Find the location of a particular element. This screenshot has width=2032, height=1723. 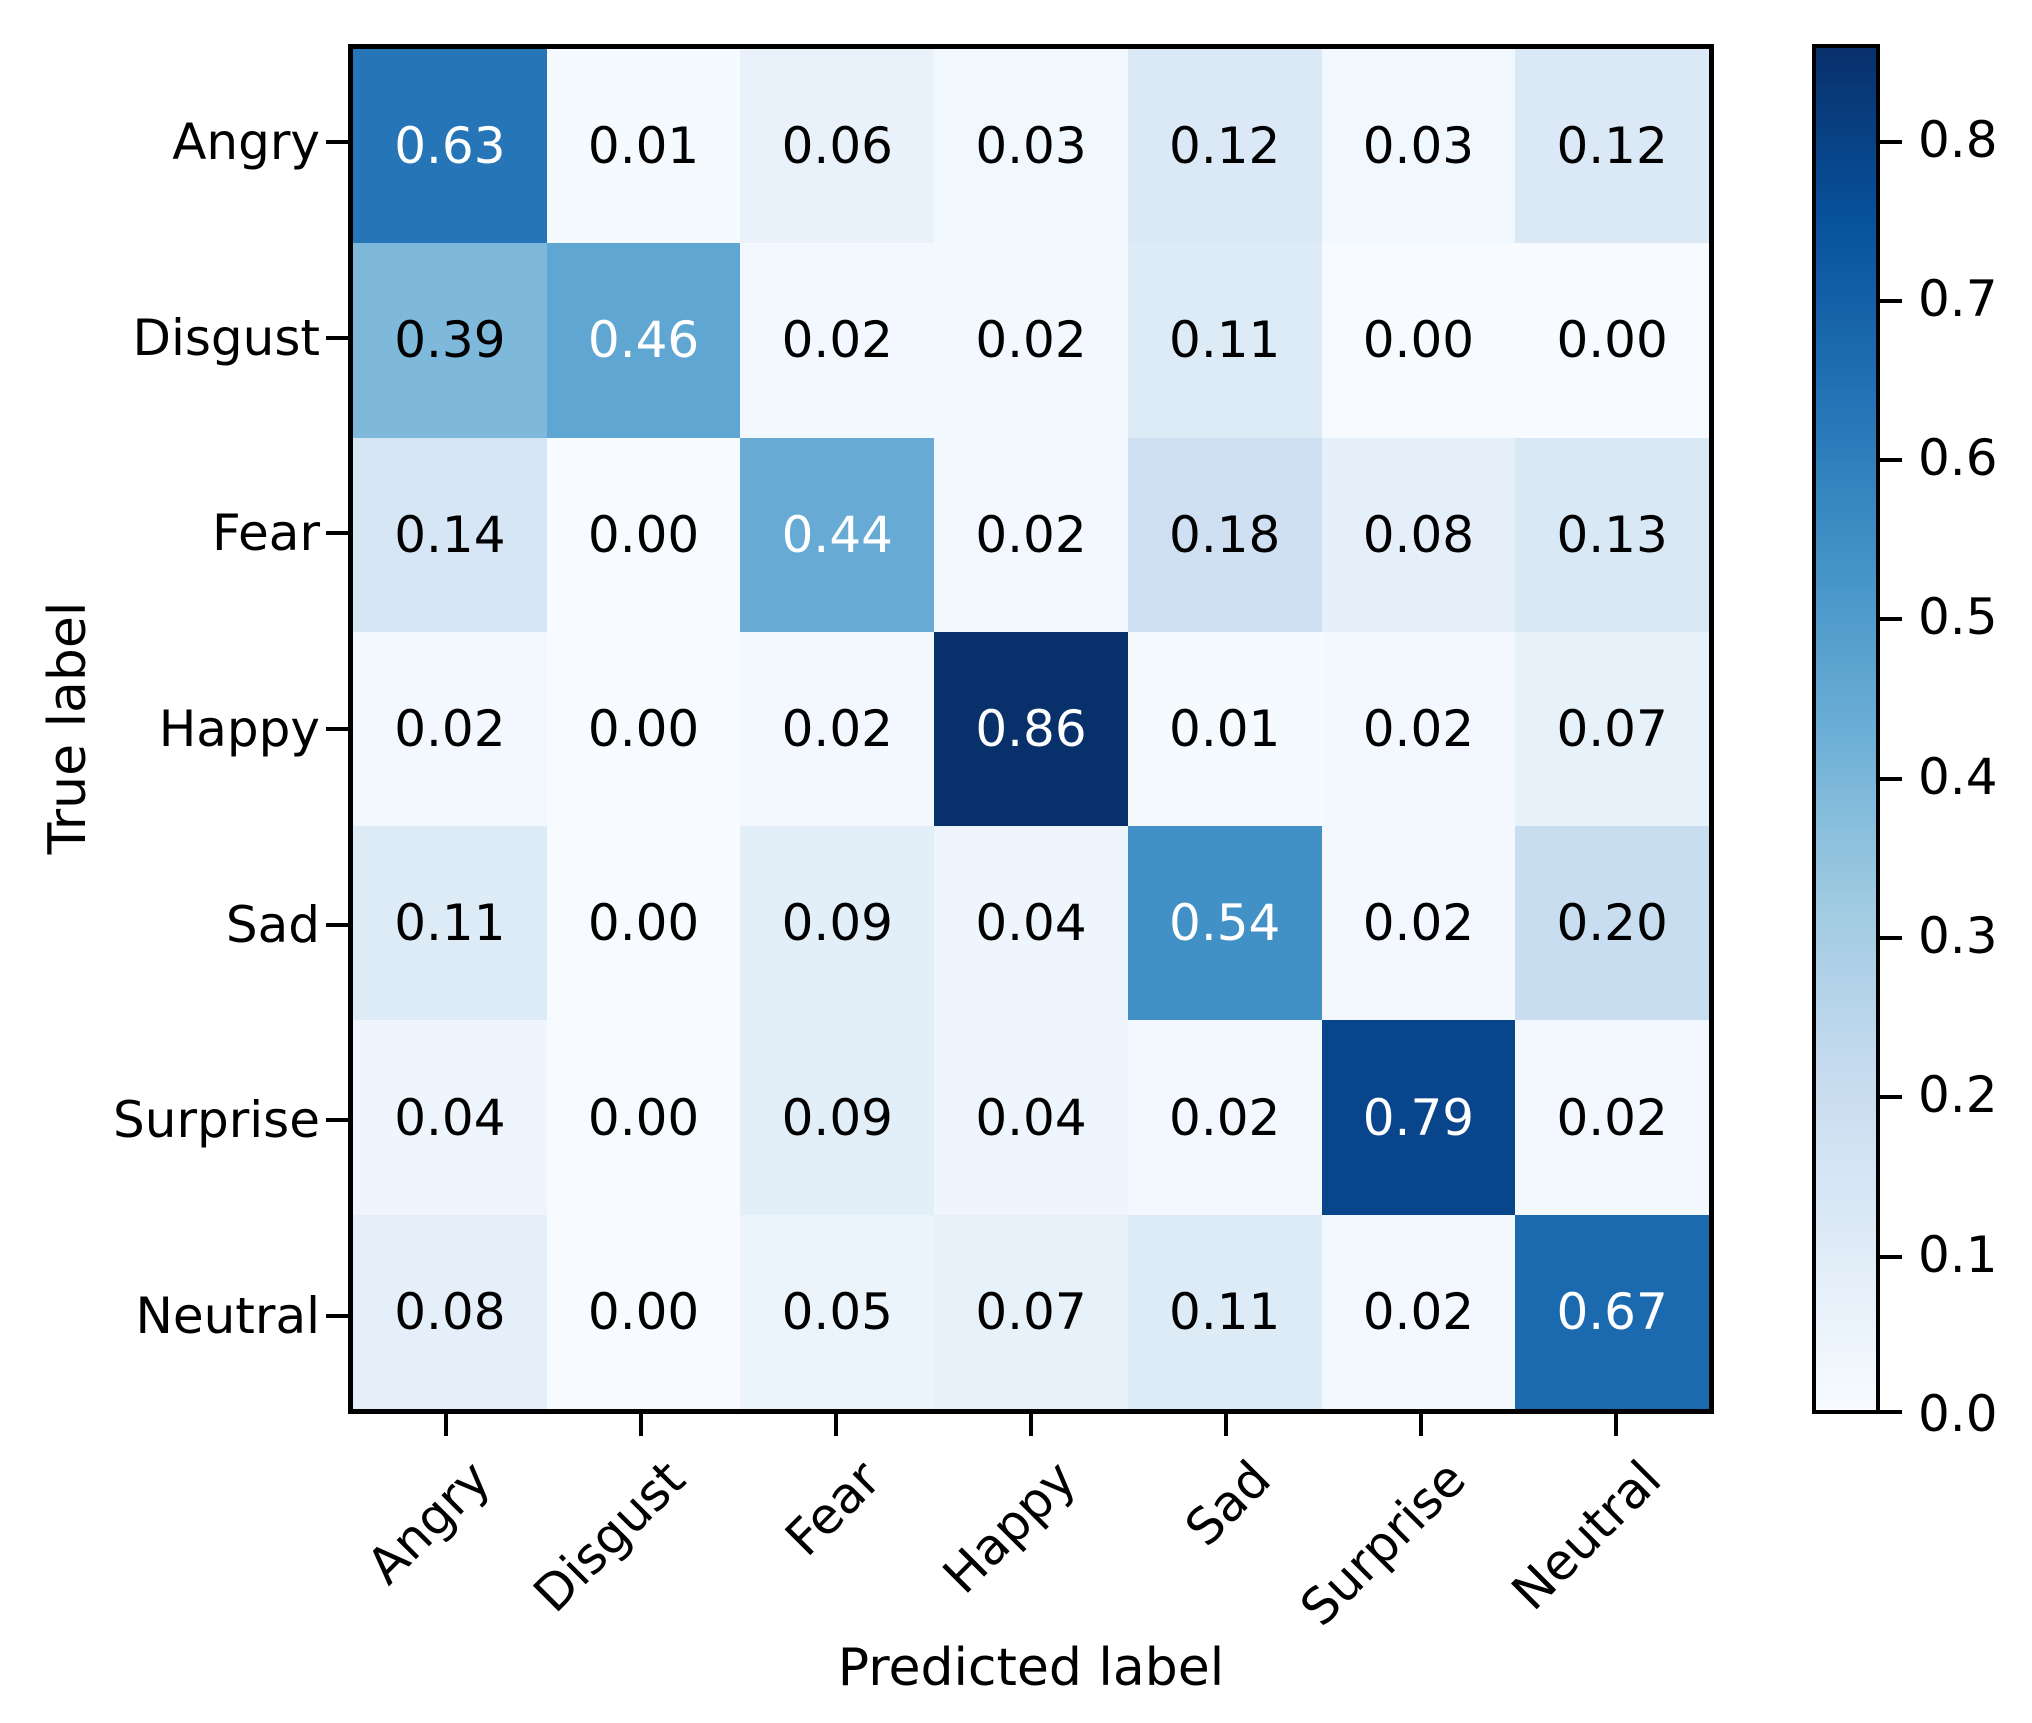

heatmap-cell: 0.44 is located at coordinates (837, 534).